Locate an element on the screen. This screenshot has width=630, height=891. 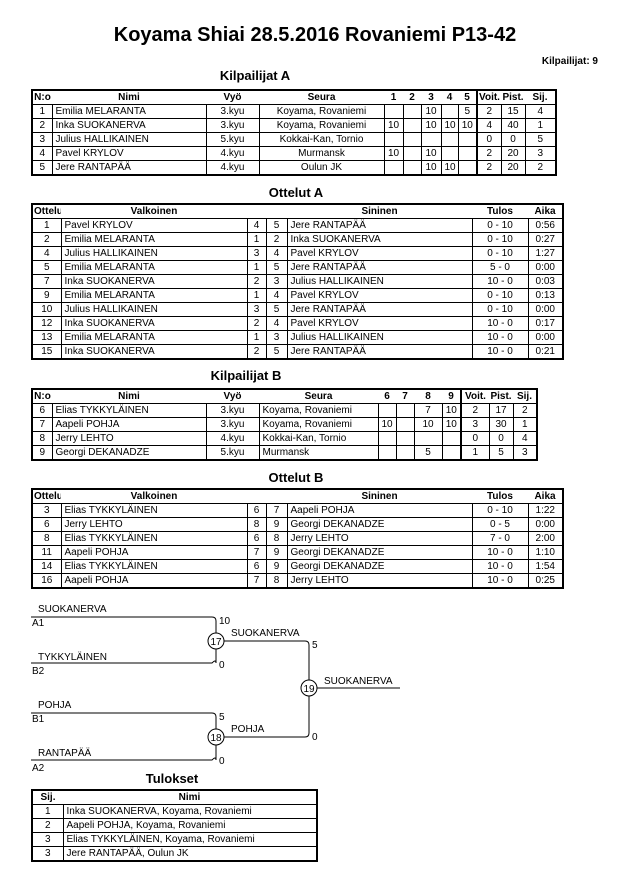
table-cell: Elias TYKKYLÄINEN is located at coordinates (154, 566).